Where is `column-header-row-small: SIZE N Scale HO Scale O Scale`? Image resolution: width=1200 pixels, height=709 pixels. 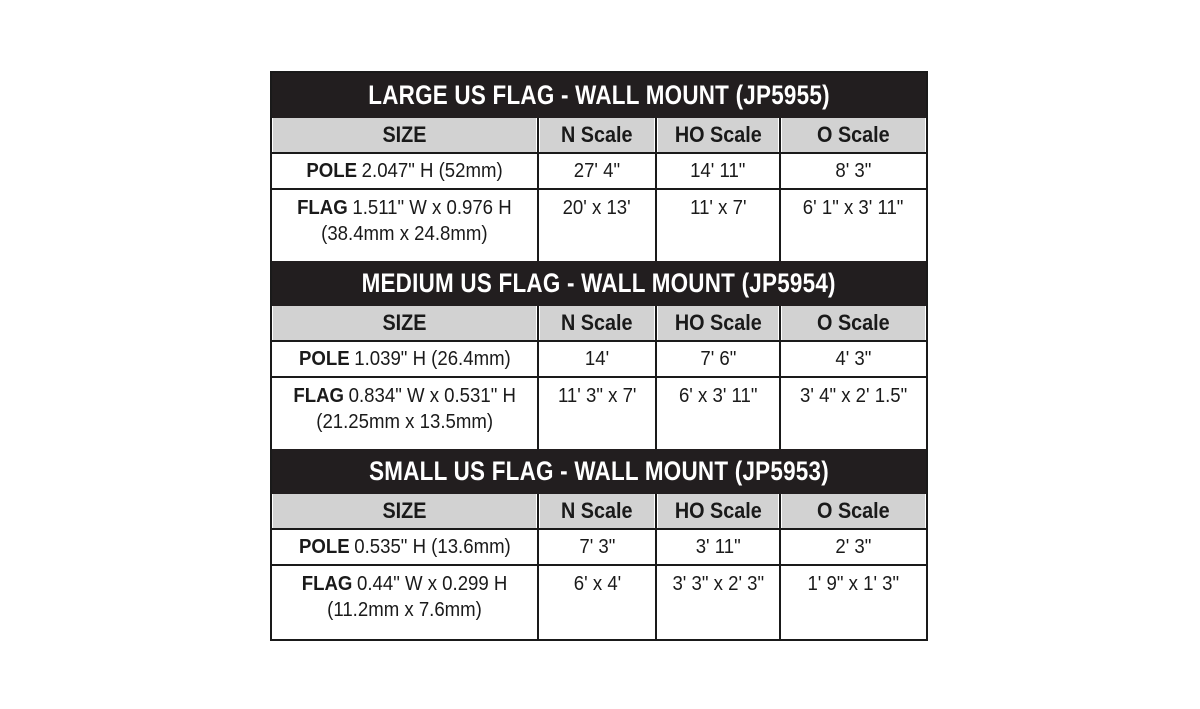
column-header-row-small: SIZE N Scale HO Scale O Scale is located at coordinates (599, 512).